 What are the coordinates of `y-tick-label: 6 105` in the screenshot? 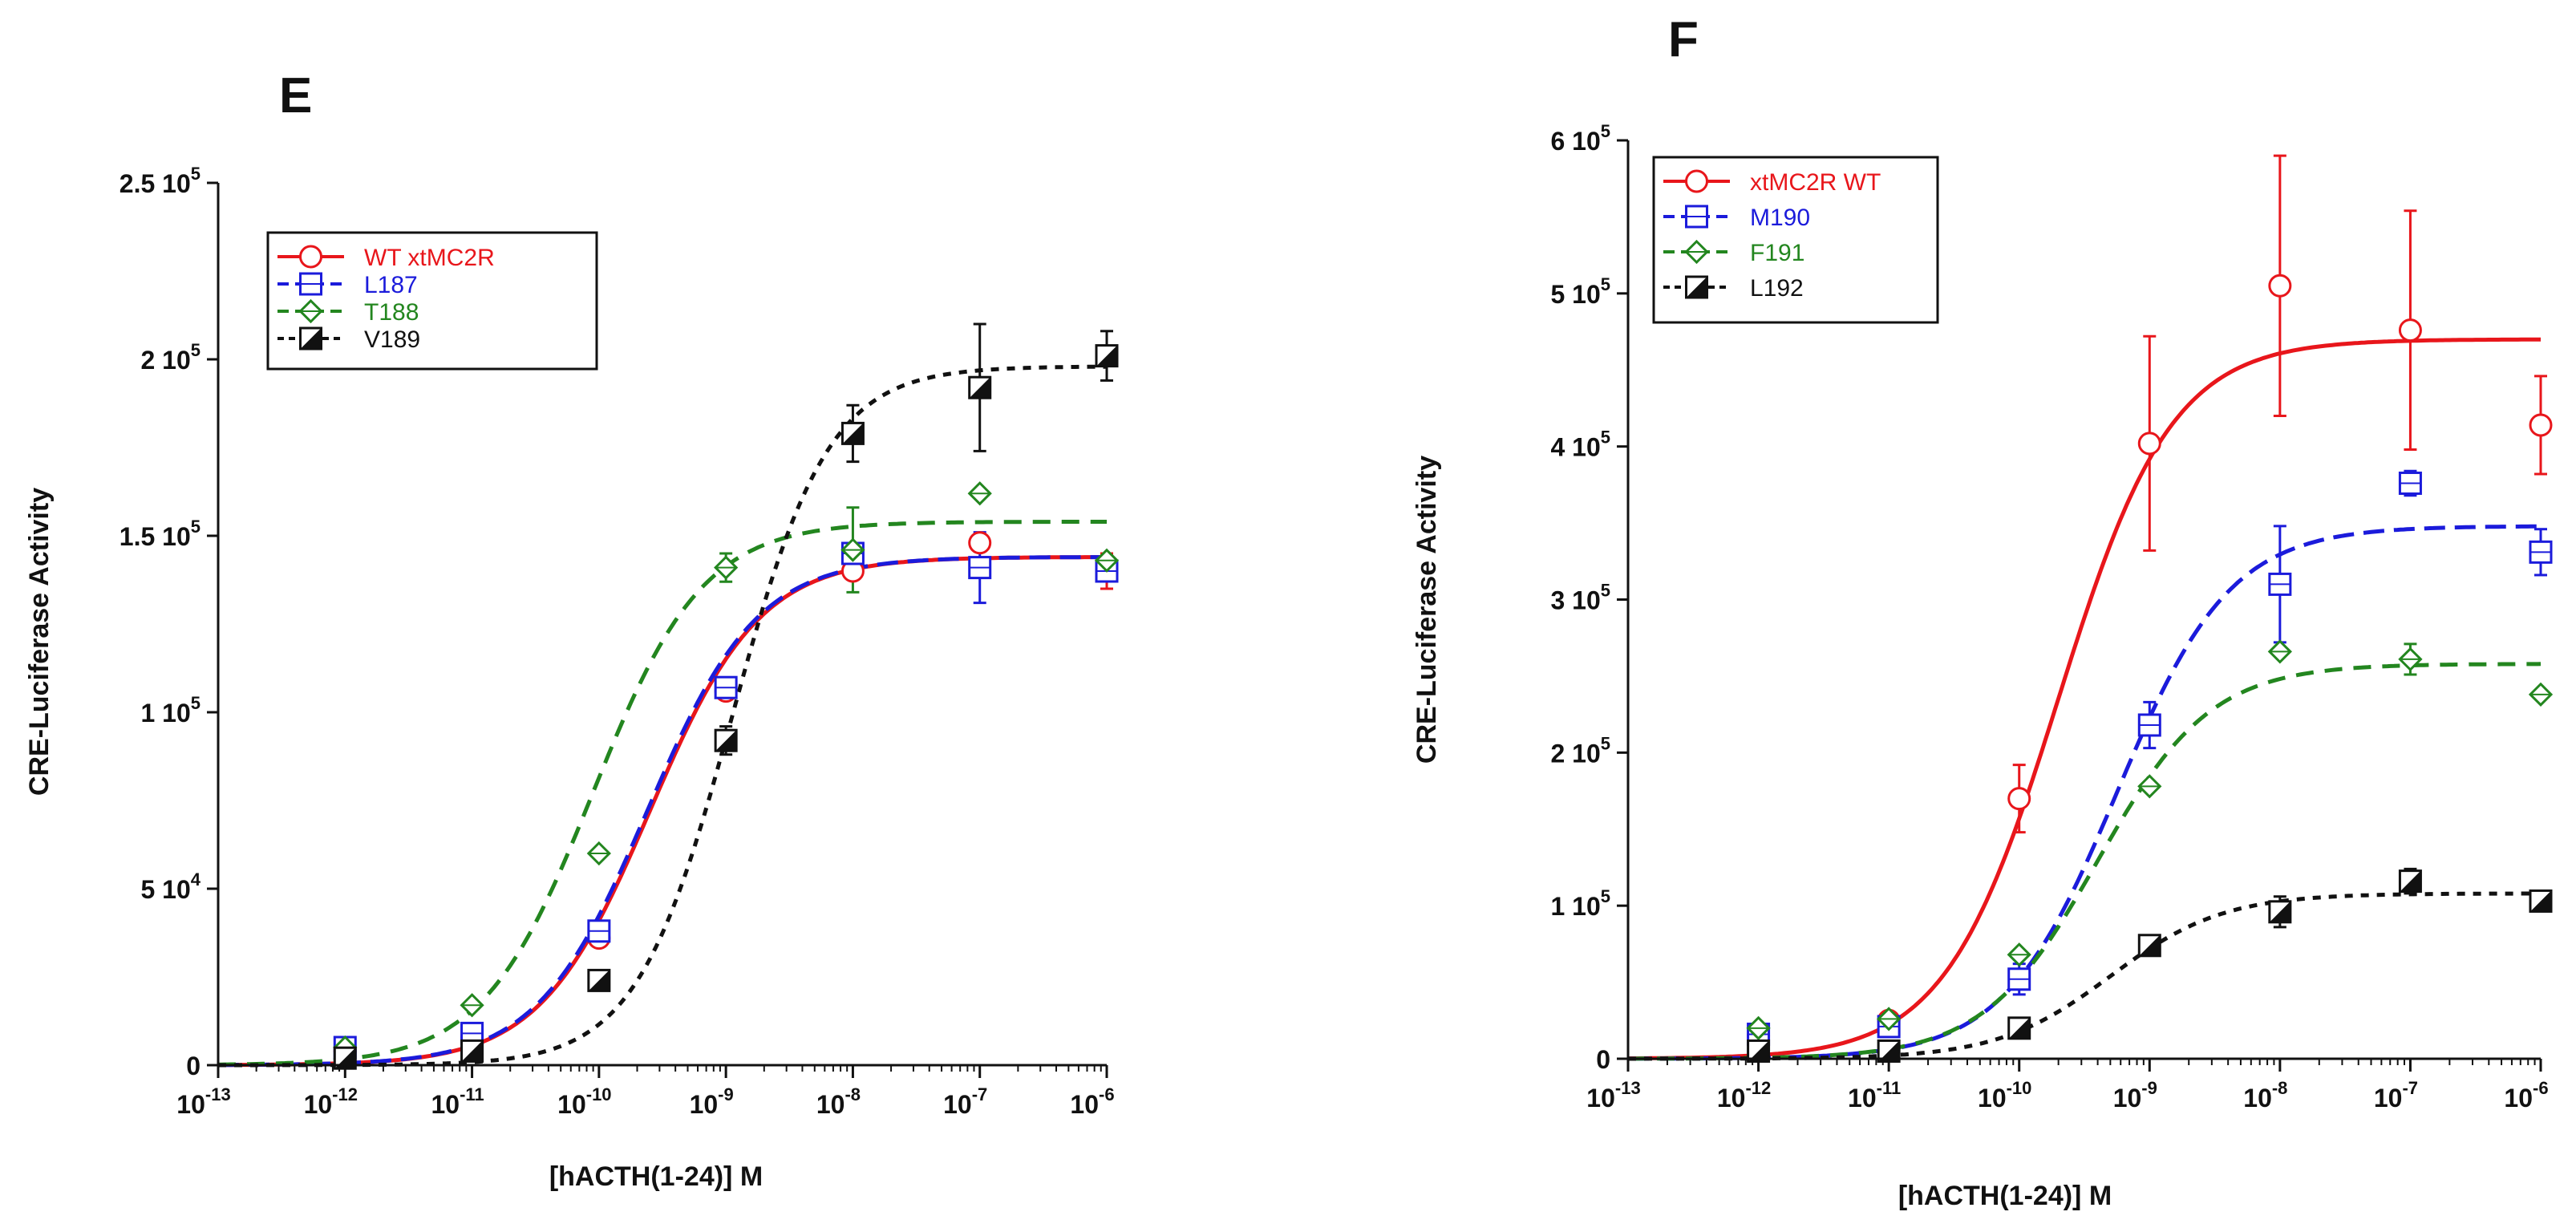 It's located at (1580, 138).